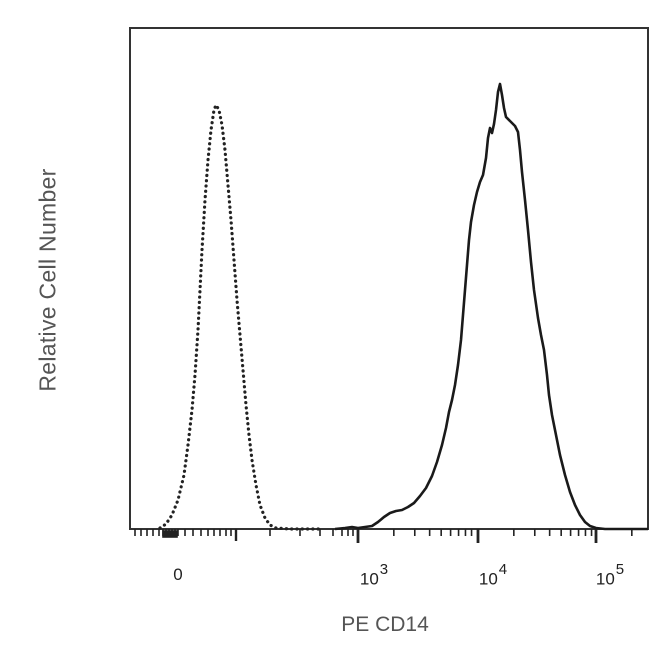  What do you see at coordinates (610, 575) in the screenshot?
I see `x-tick-label-1e5: 10⁵` at bounding box center [610, 575].